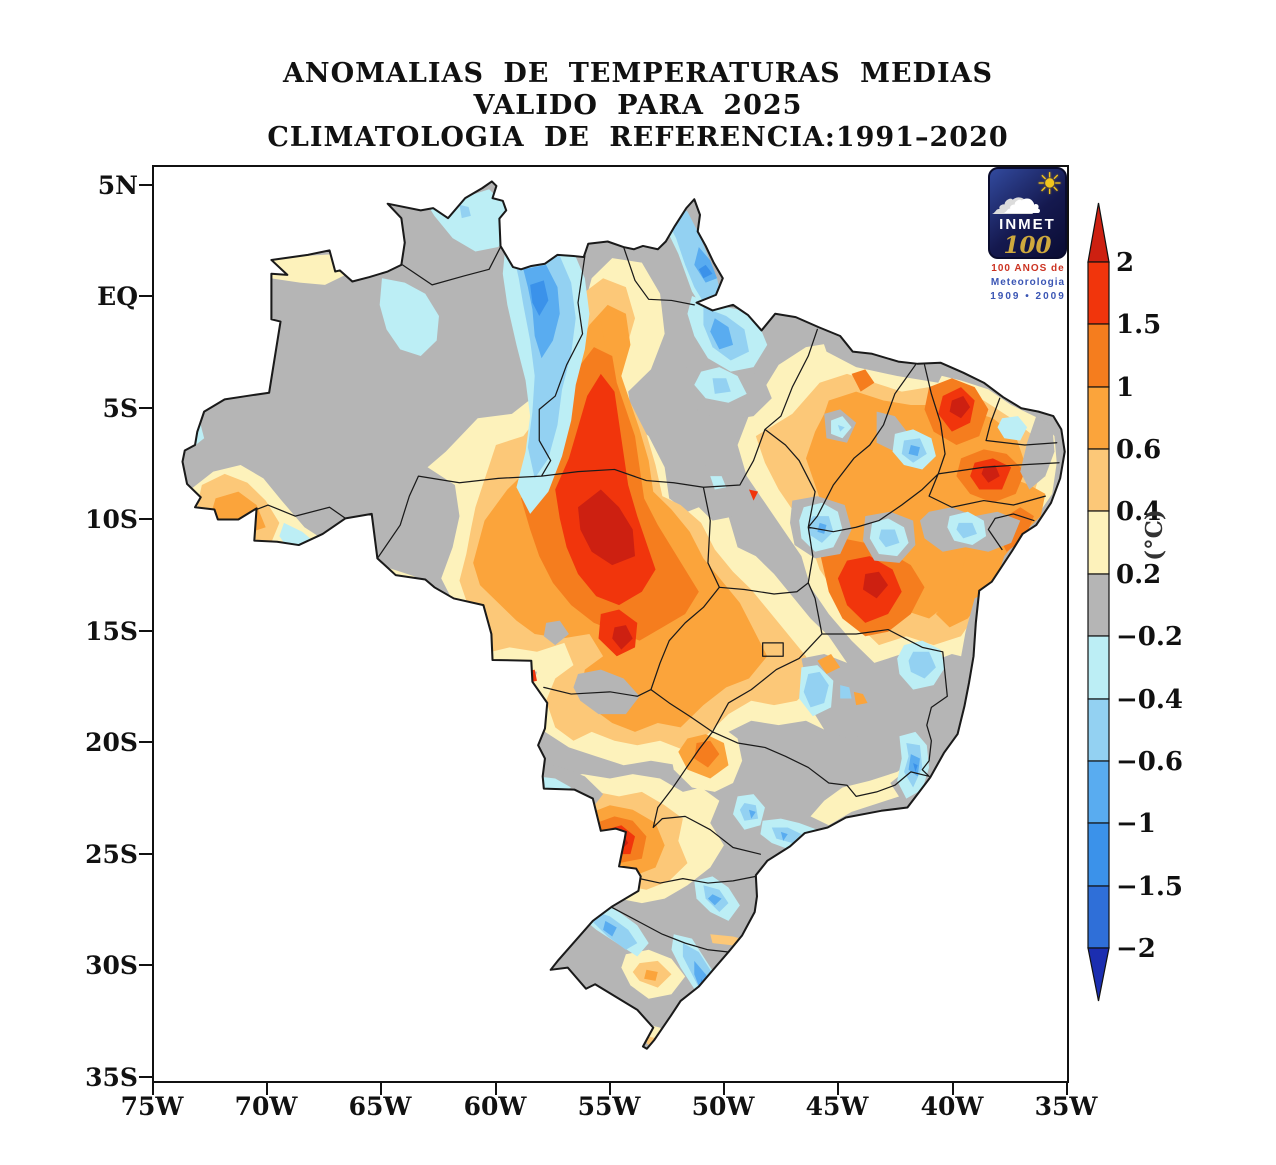 This screenshot has height=1165, width=1276. What do you see at coordinates (111, 631) in the screenshot?
I see `y-axis-label: 15S` at bounding box center [111, 631].